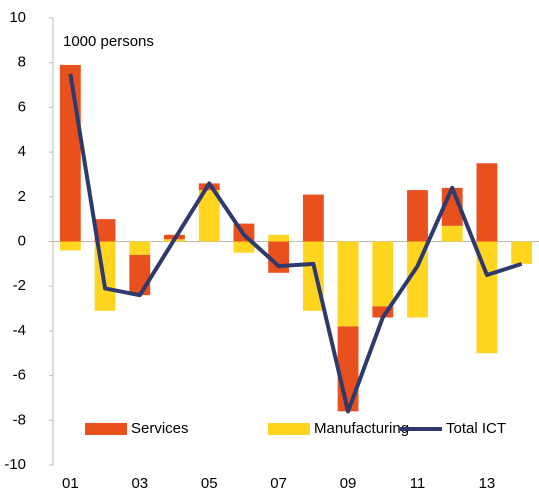  What do you see at coordinates (348, 483) in the screenshot?
I see `x-tick-label: 09` at bounding box center [348, 483].